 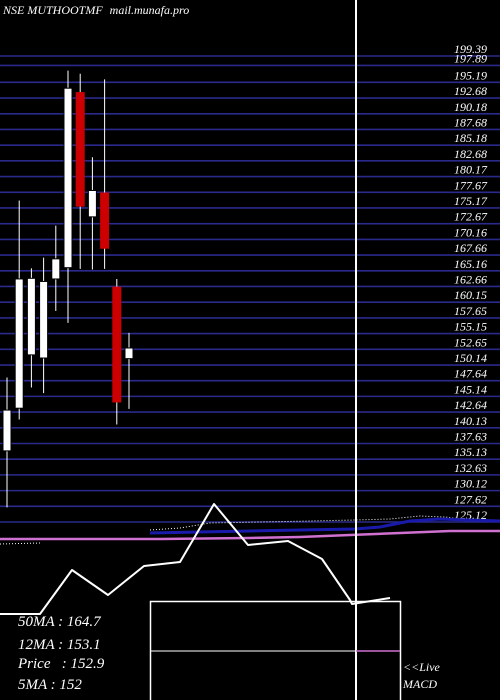 What do you see at coordinates (471, 185) in the screenshot?
I see `y-tick-label: 177.67` at bounding box center [471, 185].